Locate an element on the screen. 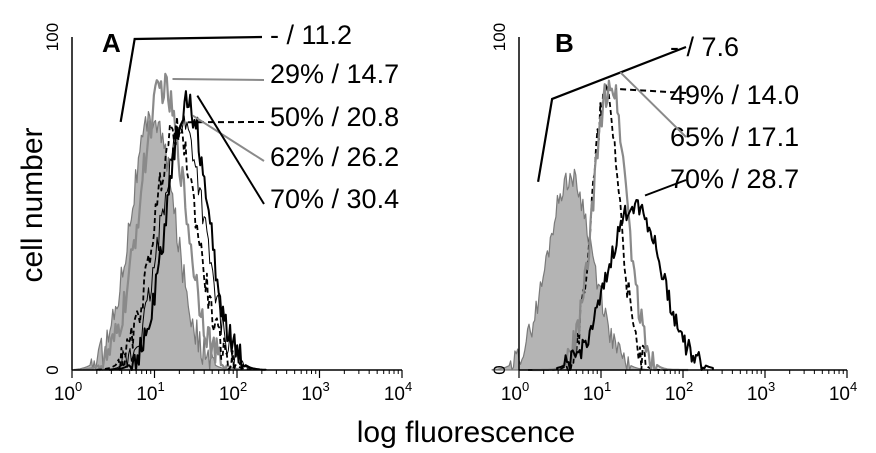 The height and width of the screenshot is (453, 876). series-label: 49% / 14.0 is located at coordinates (734, 95).